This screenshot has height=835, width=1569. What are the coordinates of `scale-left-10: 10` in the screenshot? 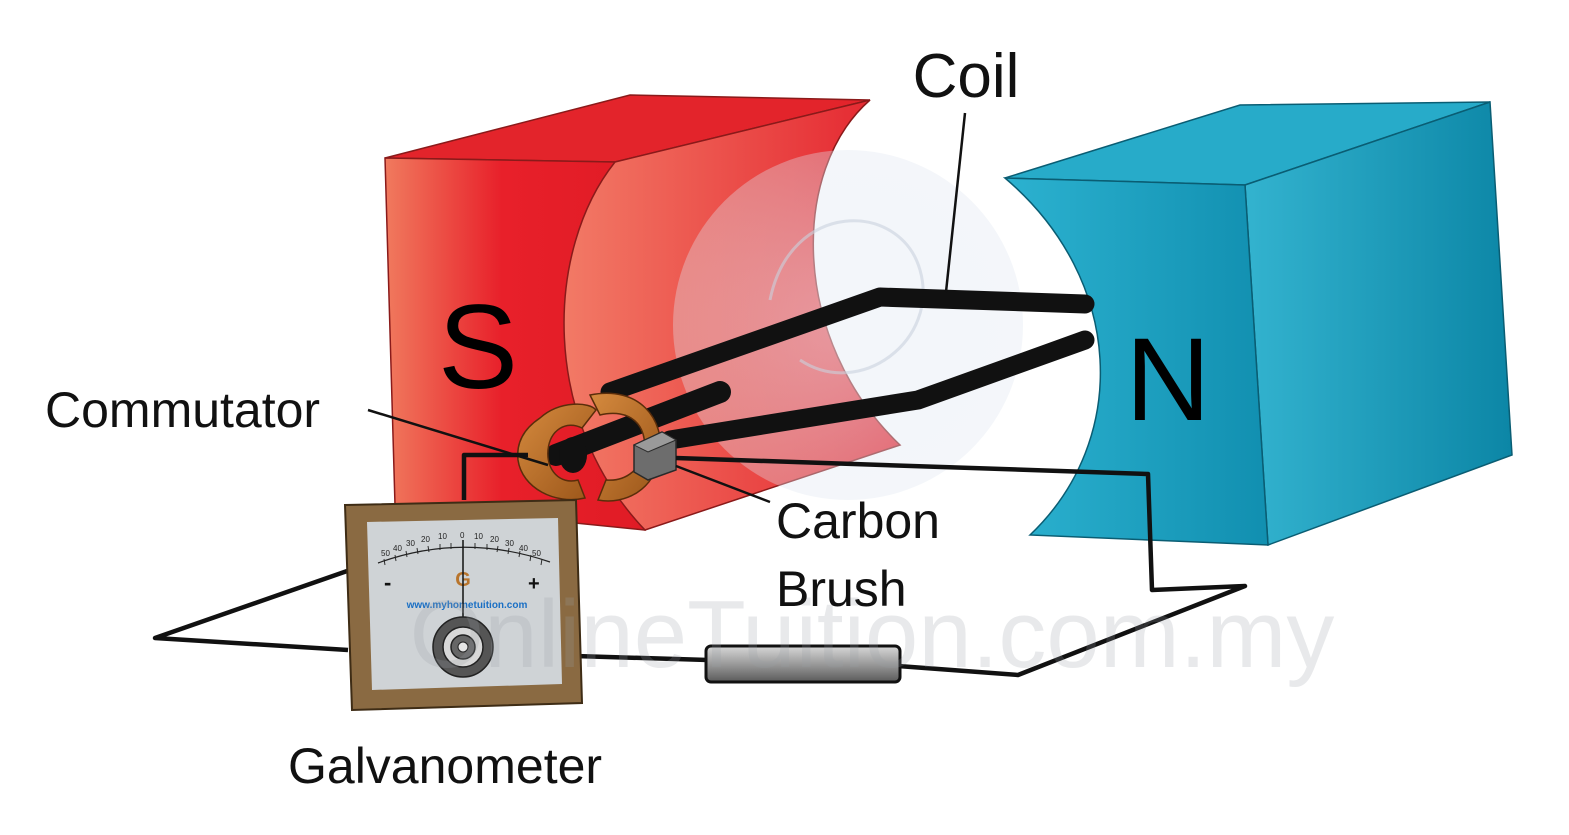 It's located at (442, 536).